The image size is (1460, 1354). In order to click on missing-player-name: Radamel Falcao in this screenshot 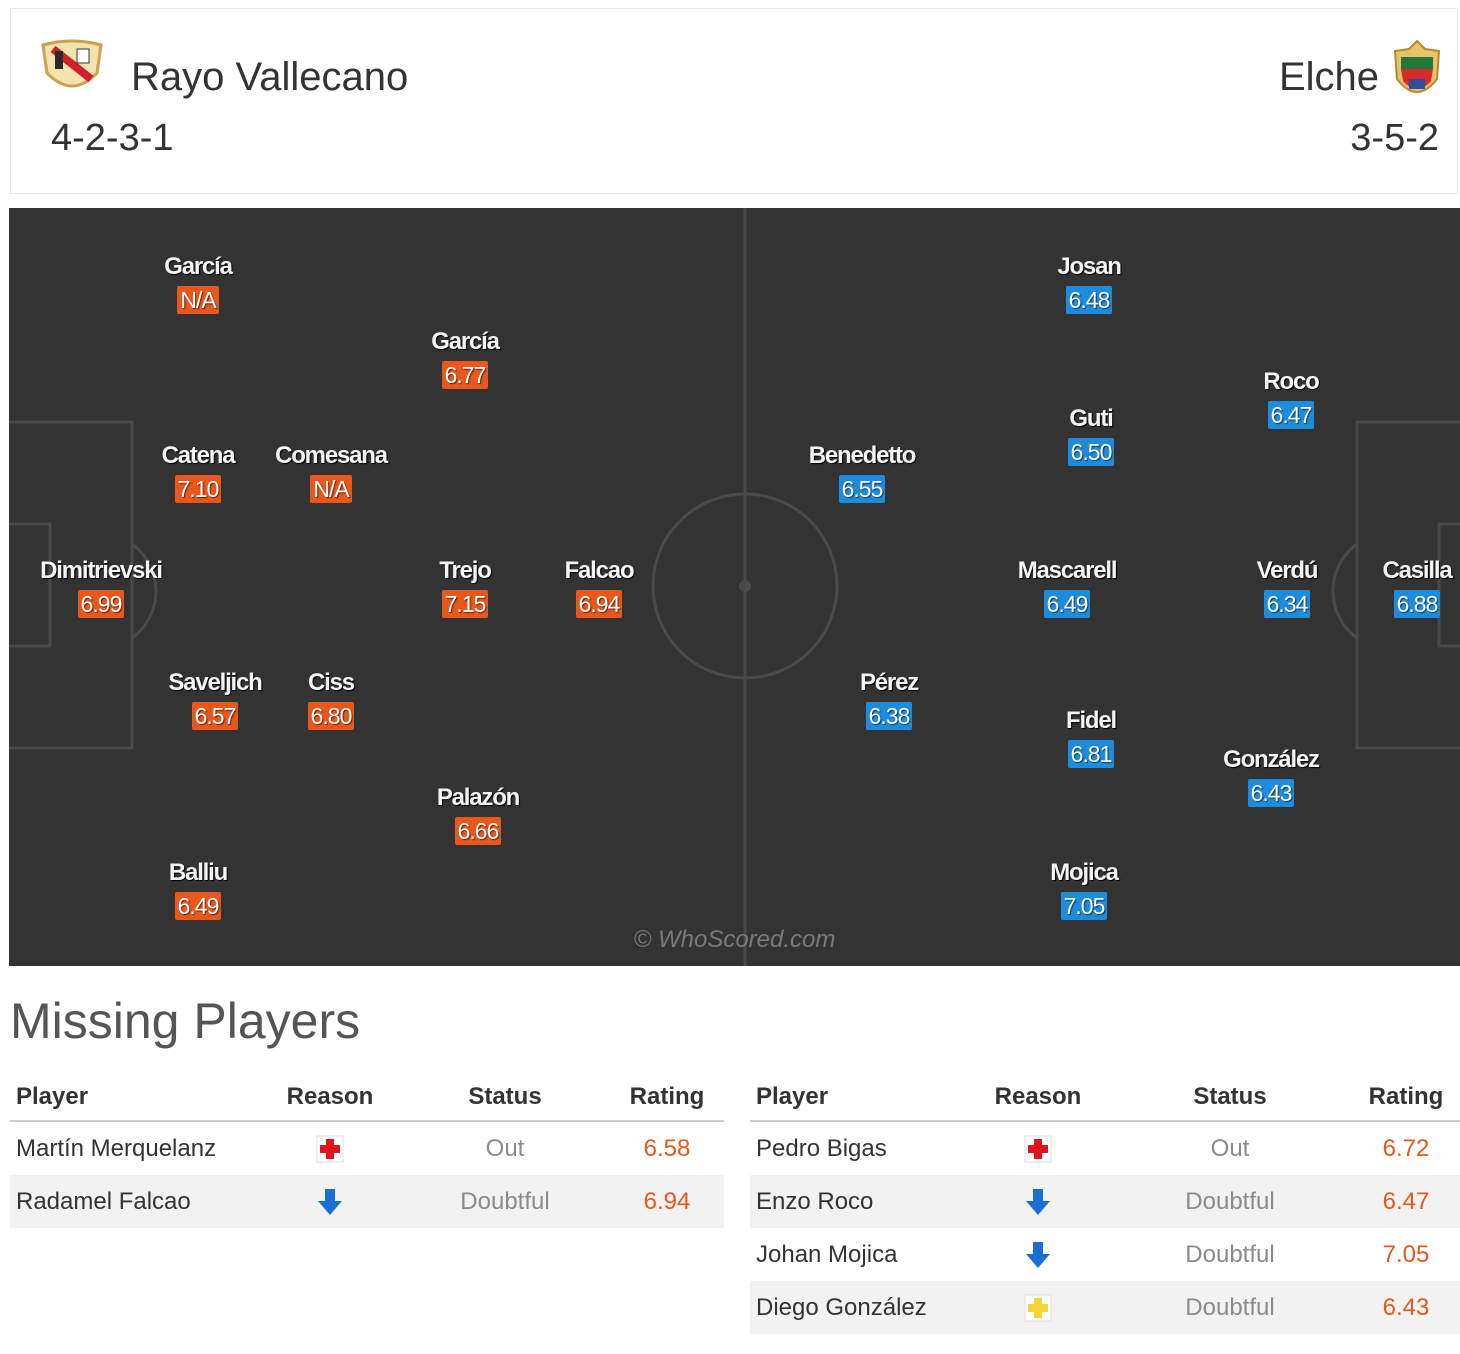, I will do `click(135, 1201)`.